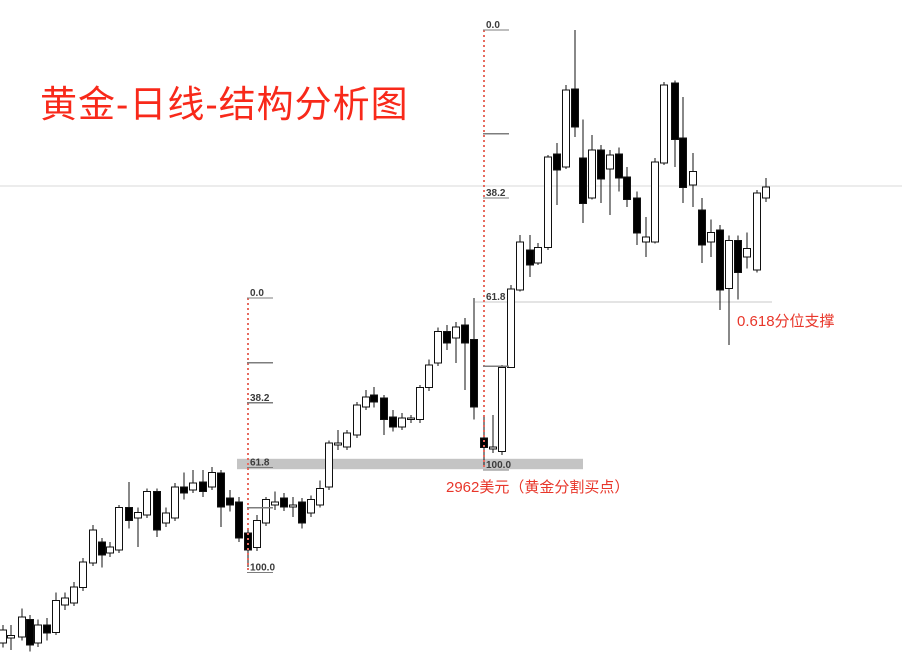 This screenshot has width=902, height=665. Describe the element at coordinates (538, 487) in the screenshot. I see `buy-point-annotation: 2962美元（黄金分割买点）` at that location.